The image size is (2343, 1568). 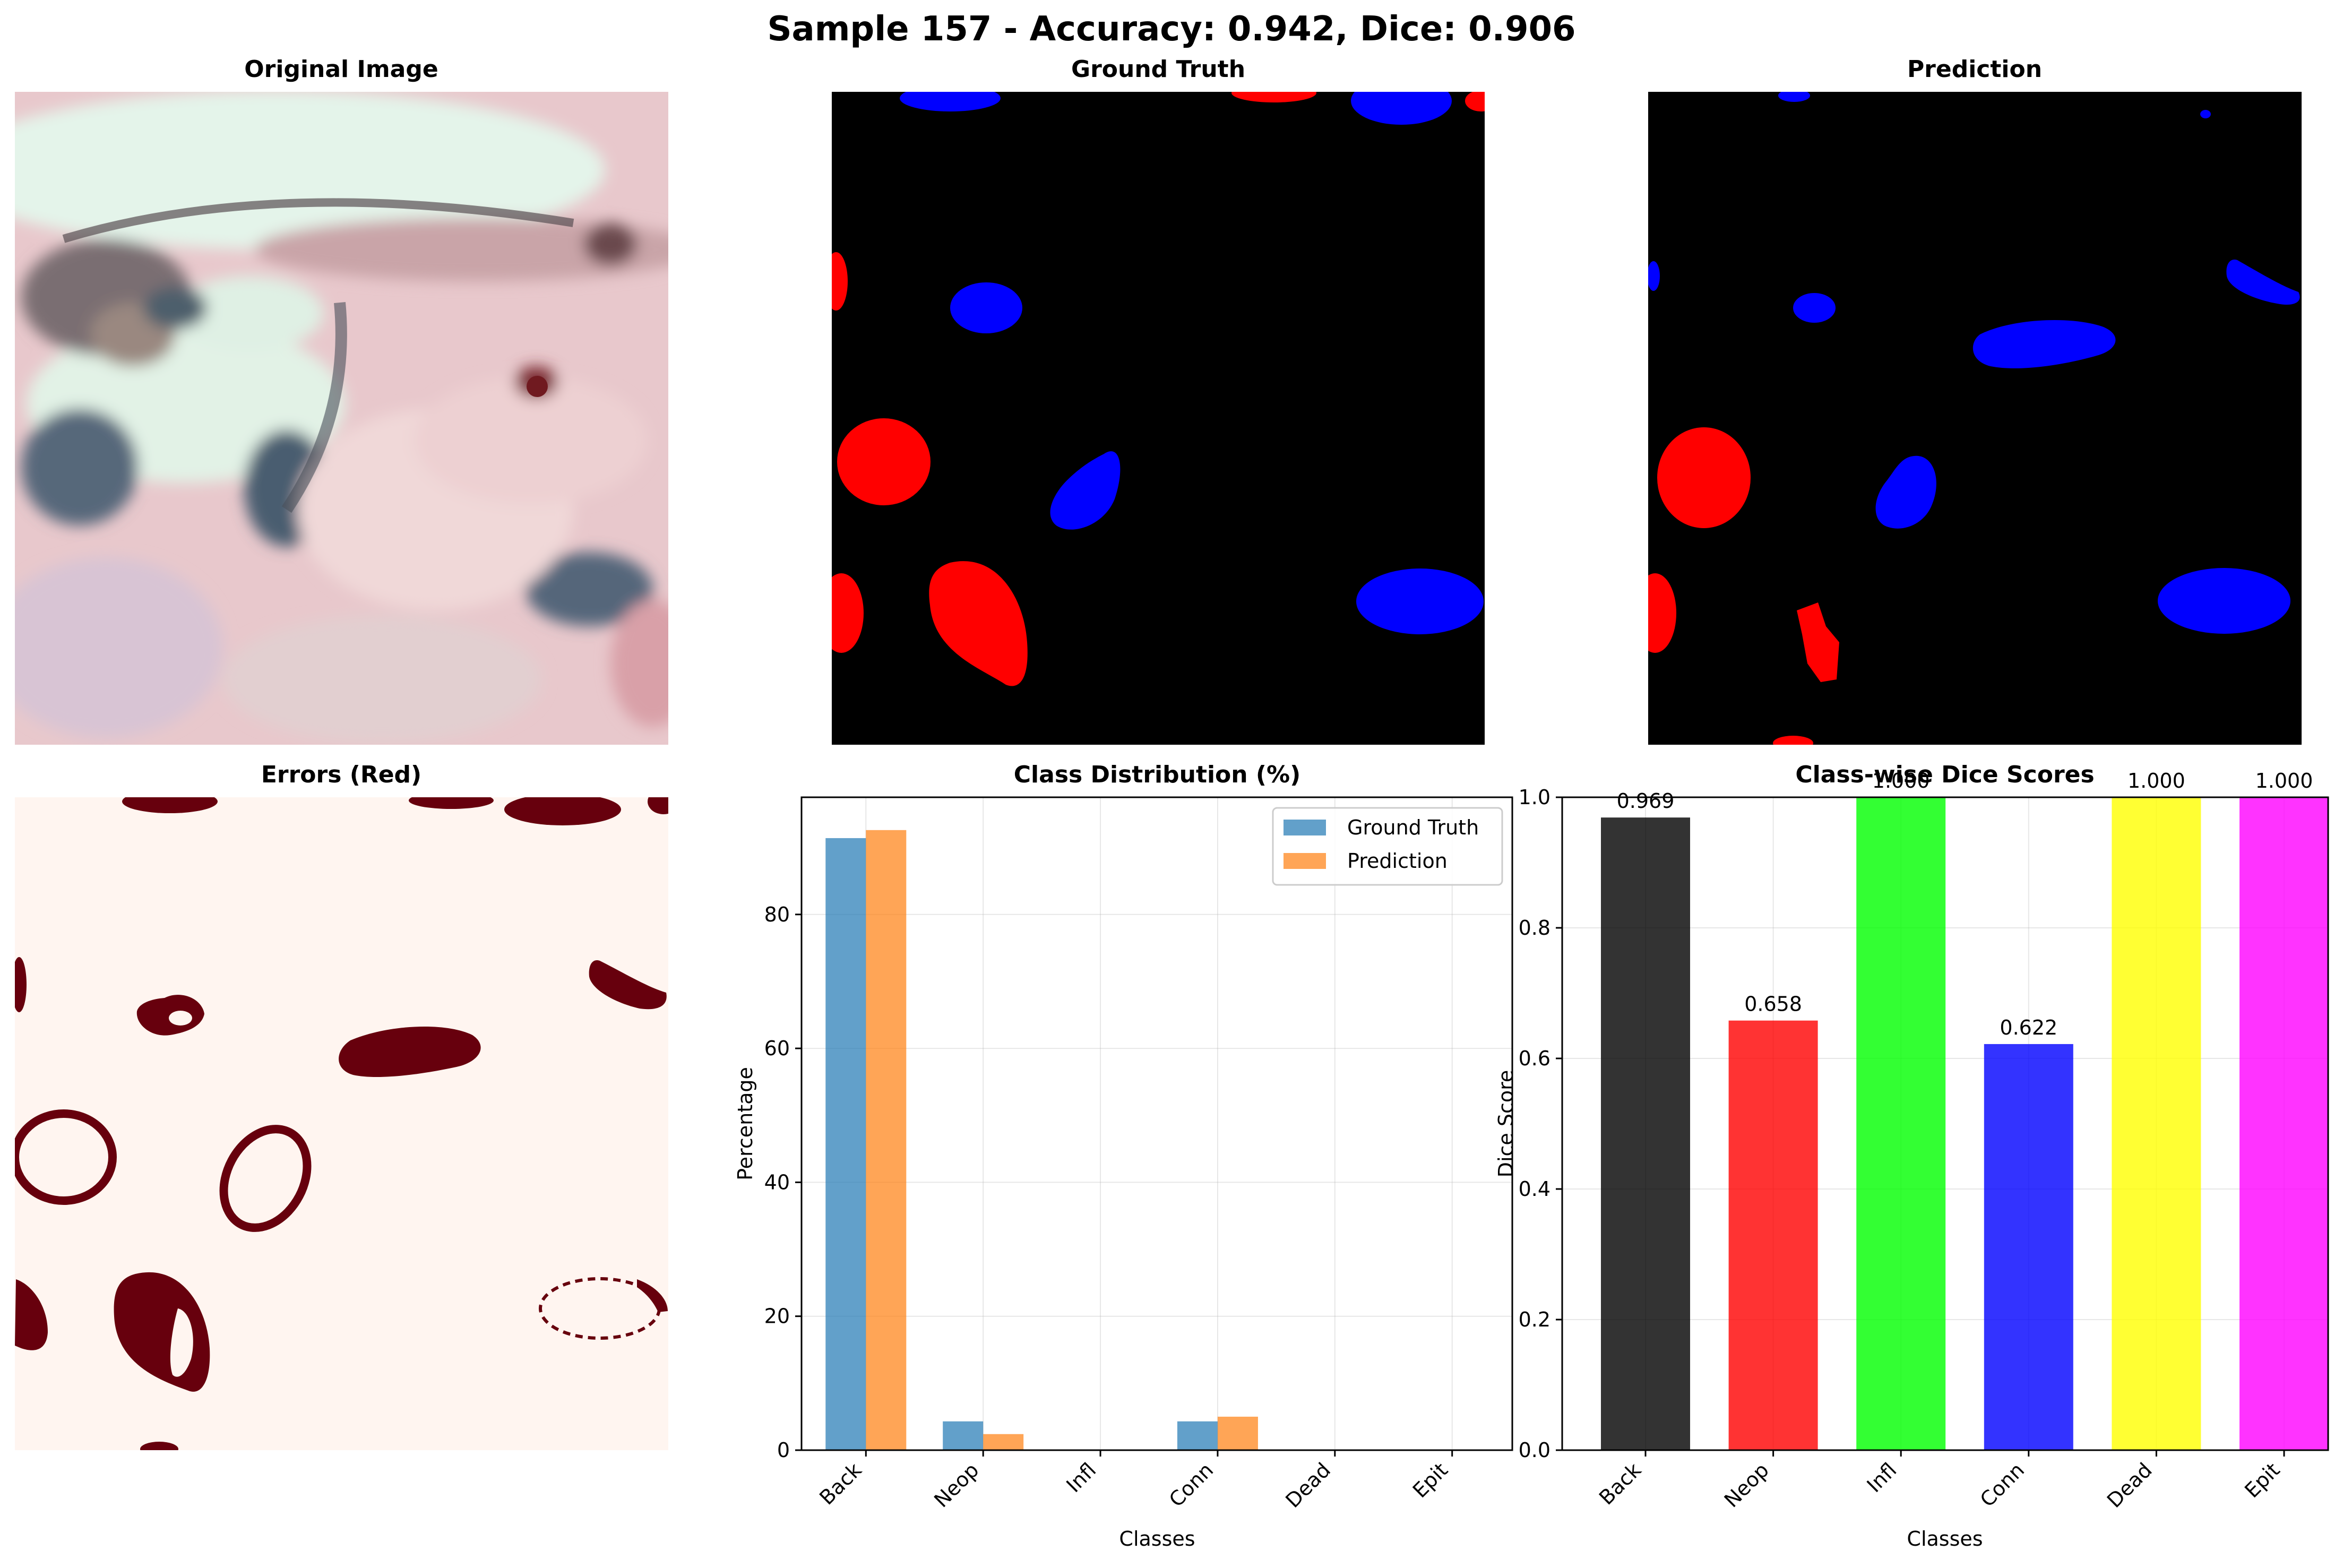 I want to click on y-tick-label: 0.2, so click(x=1534, y=1319).